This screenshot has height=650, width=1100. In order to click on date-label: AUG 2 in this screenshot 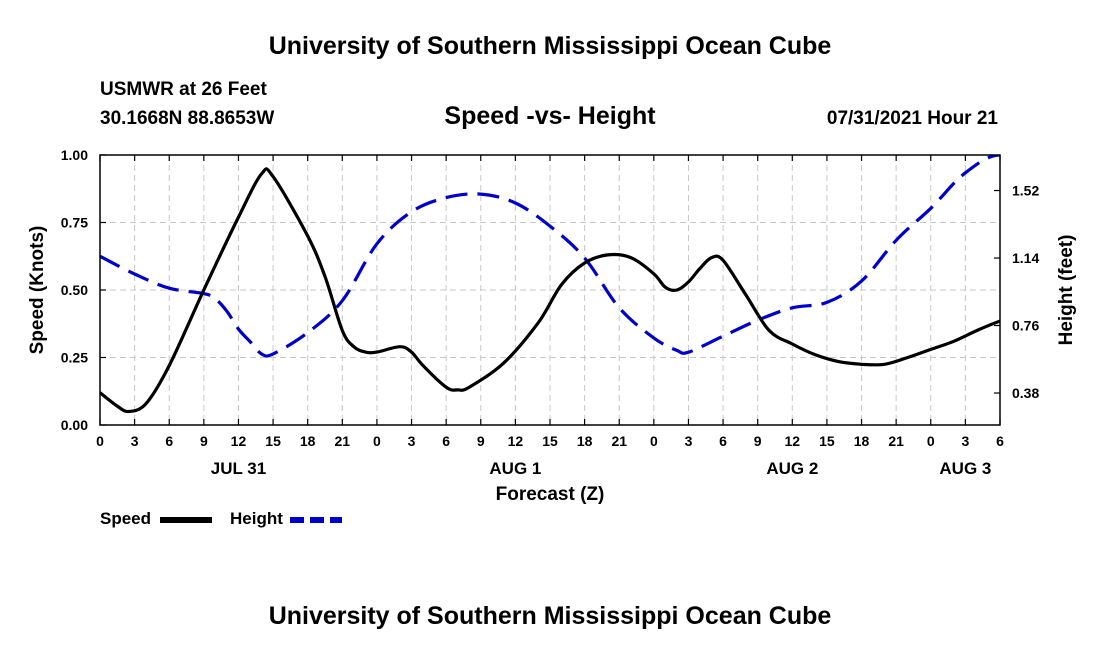, I will do `click(792, 468)`.